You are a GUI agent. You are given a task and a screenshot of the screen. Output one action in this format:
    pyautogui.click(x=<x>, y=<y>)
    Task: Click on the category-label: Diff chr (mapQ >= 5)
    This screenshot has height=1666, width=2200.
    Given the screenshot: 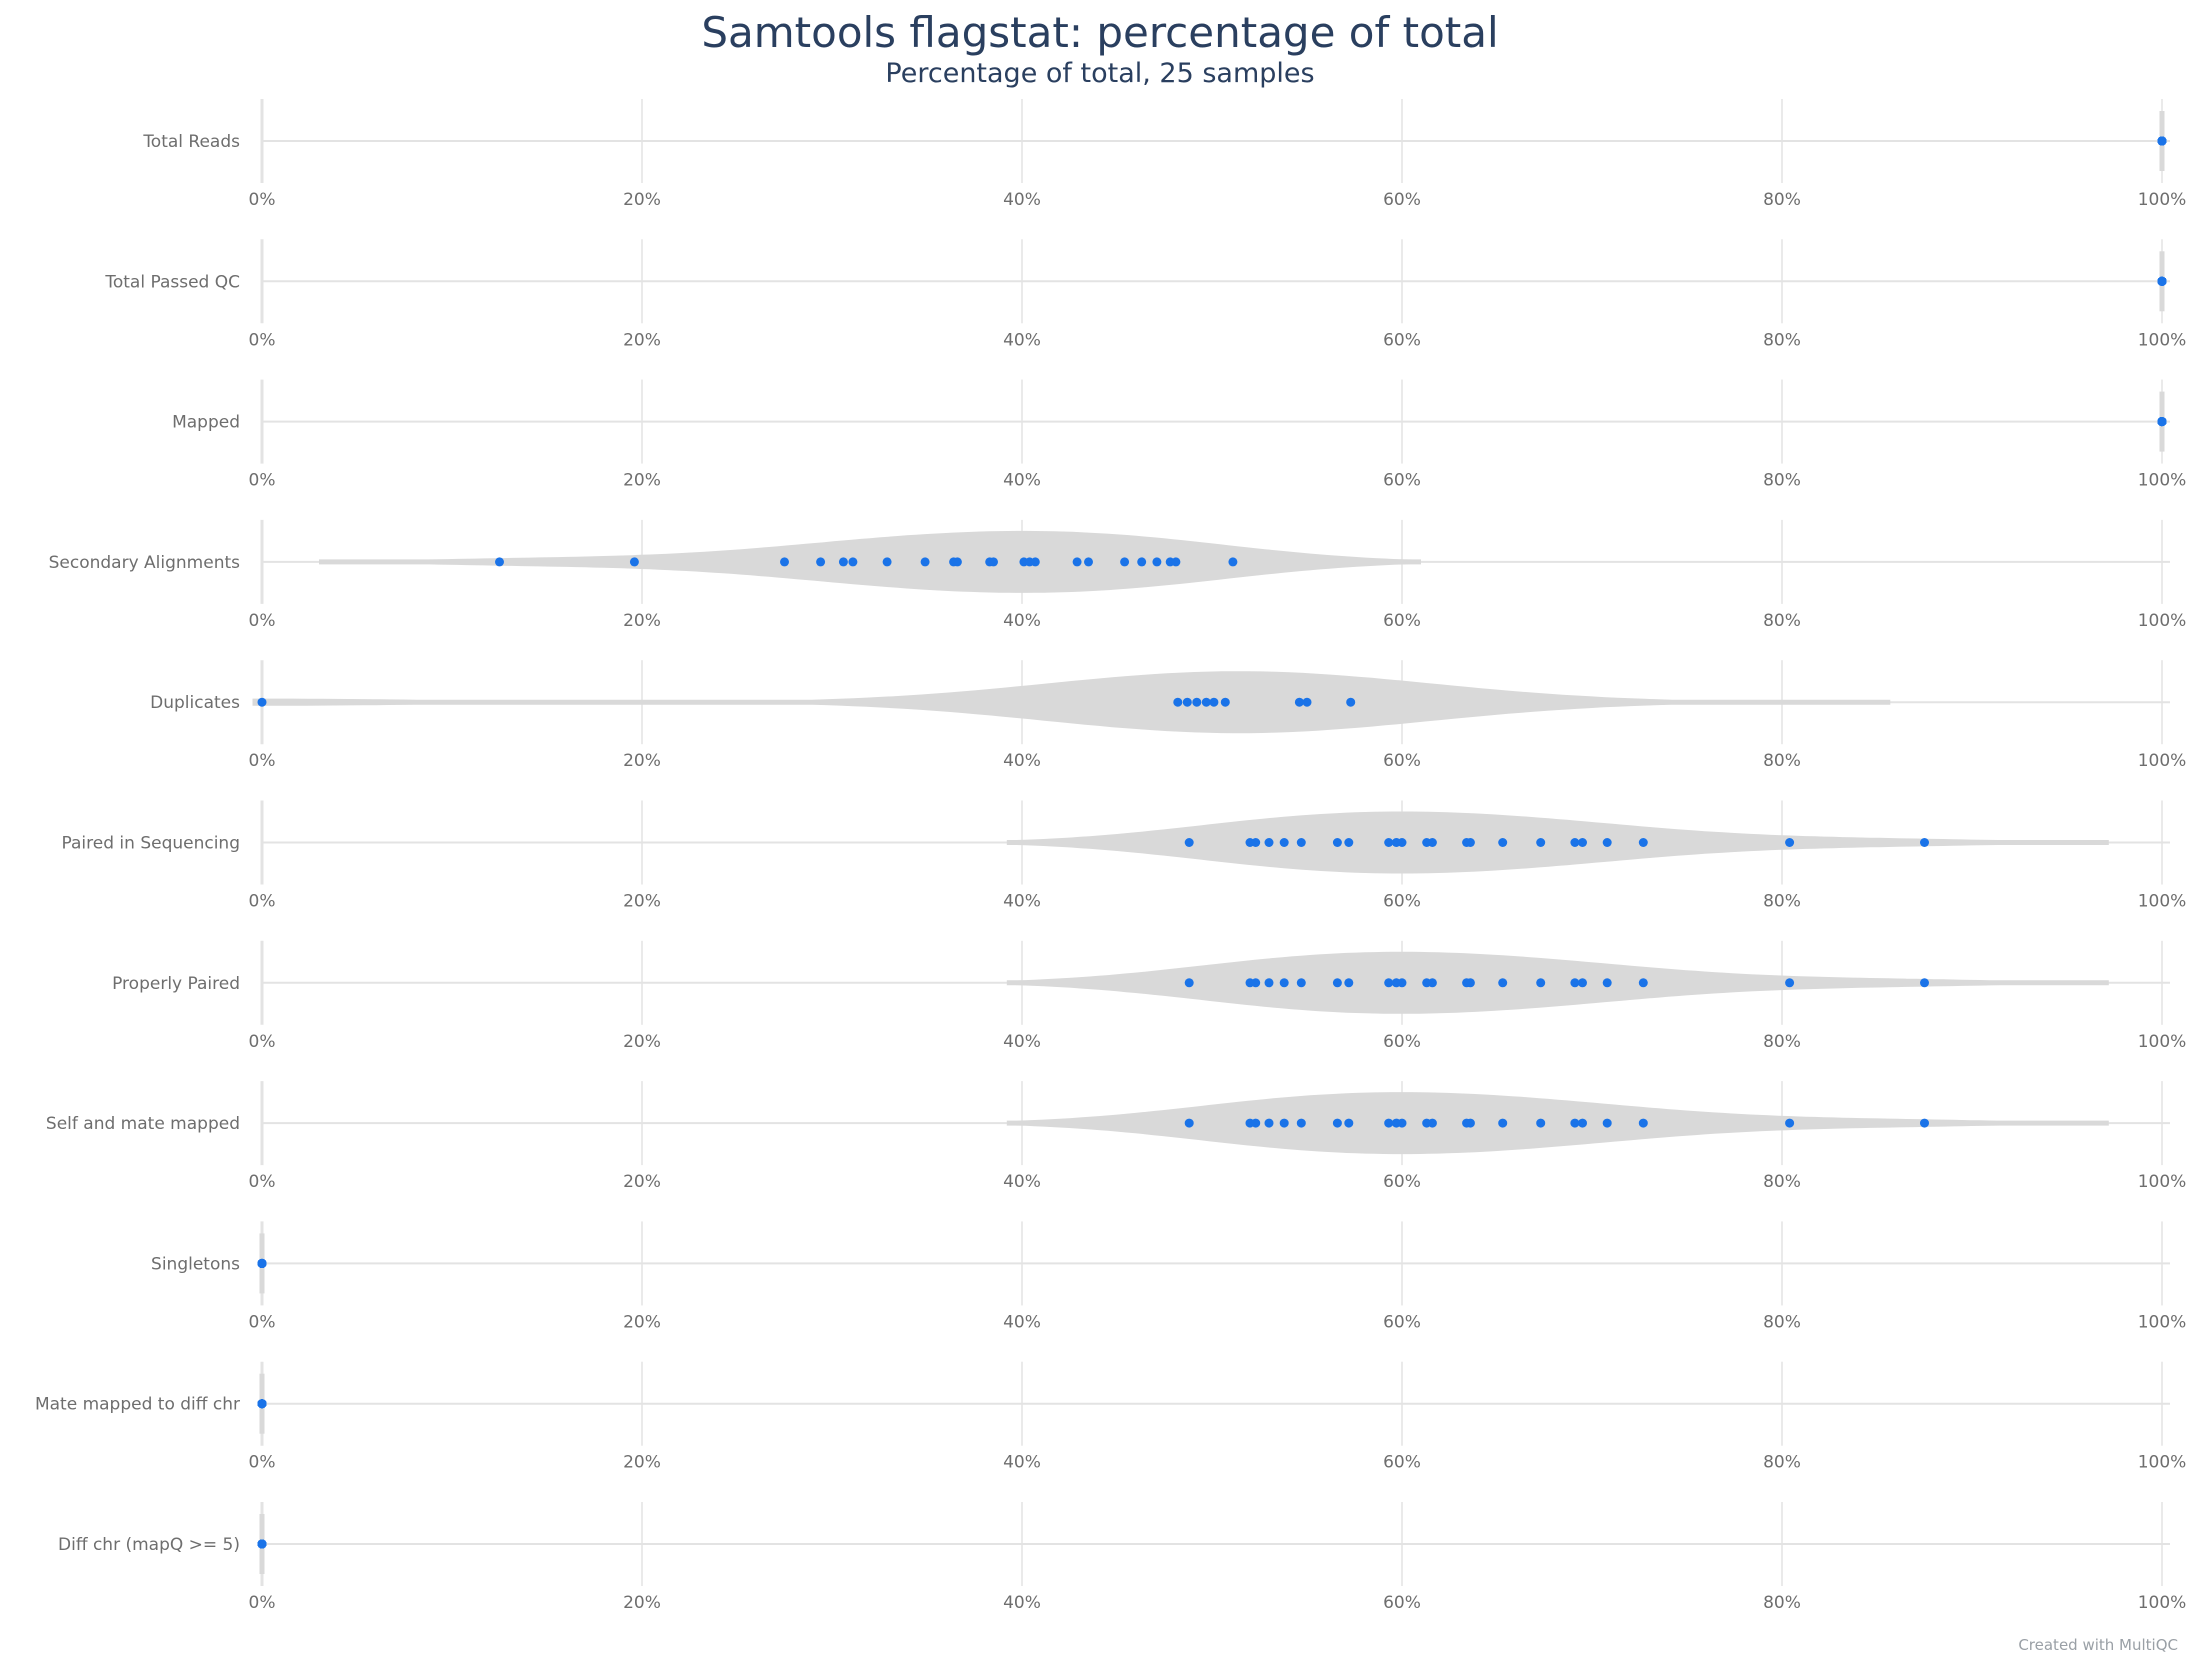 What is the action you would take?
    pyautogui.click(x=149, y=1545)
    